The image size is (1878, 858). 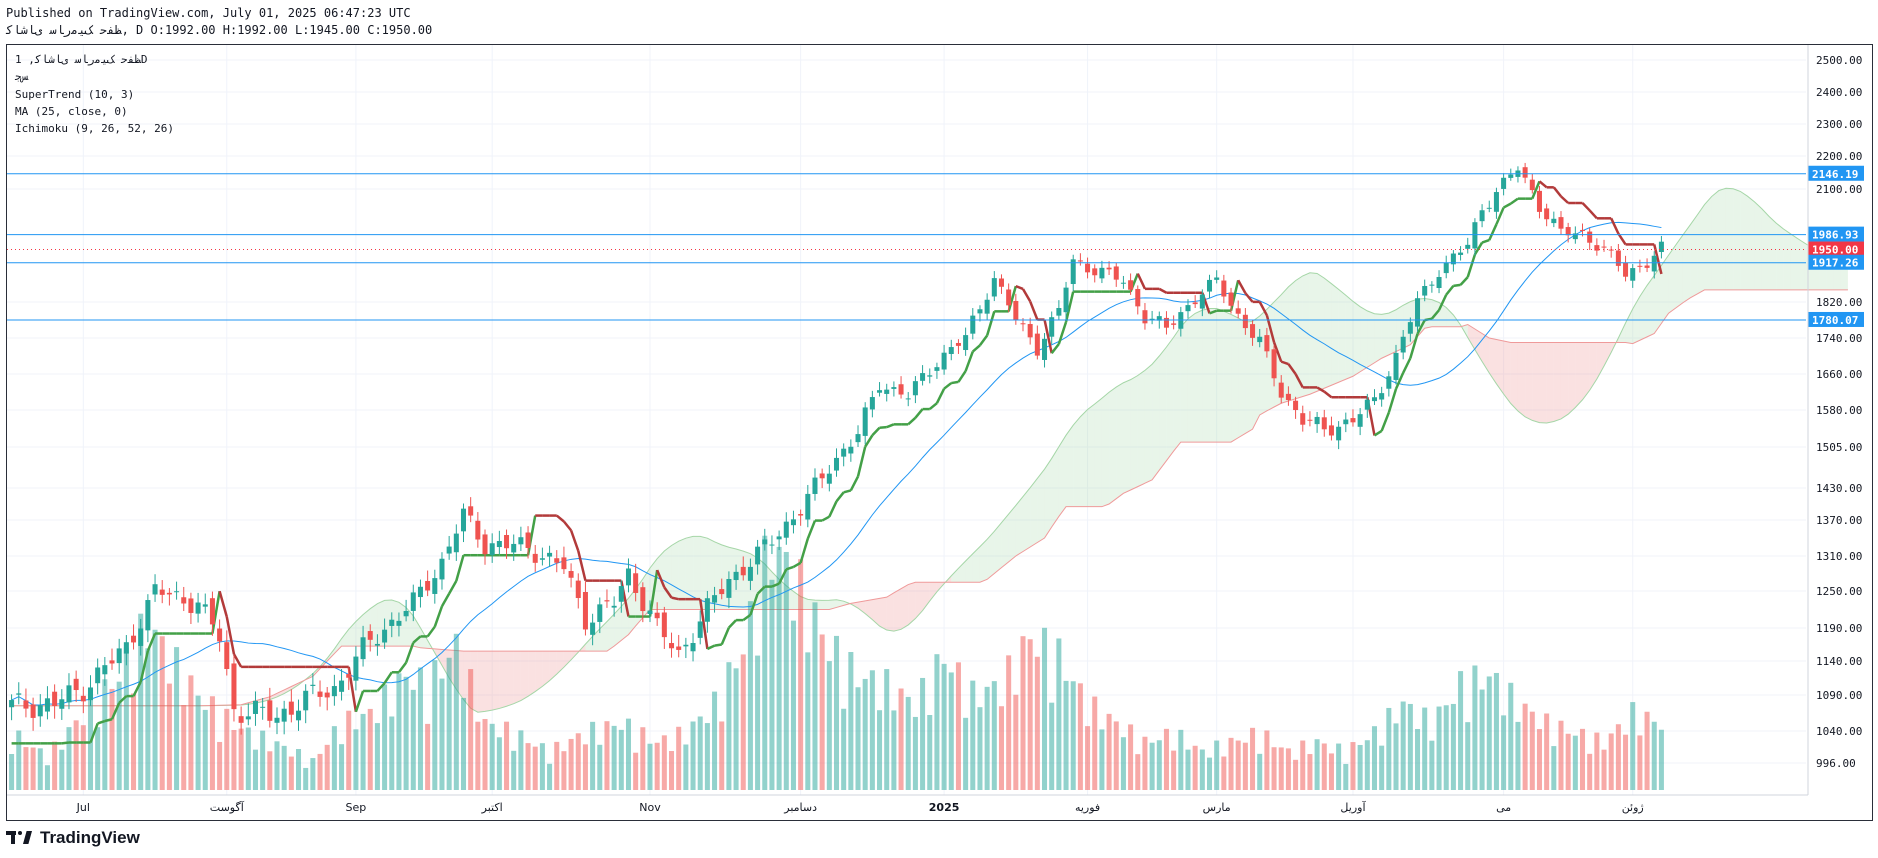 I want to click on legend-supertrend: SuperTrend (10, 3), so click(x=75, y=94).